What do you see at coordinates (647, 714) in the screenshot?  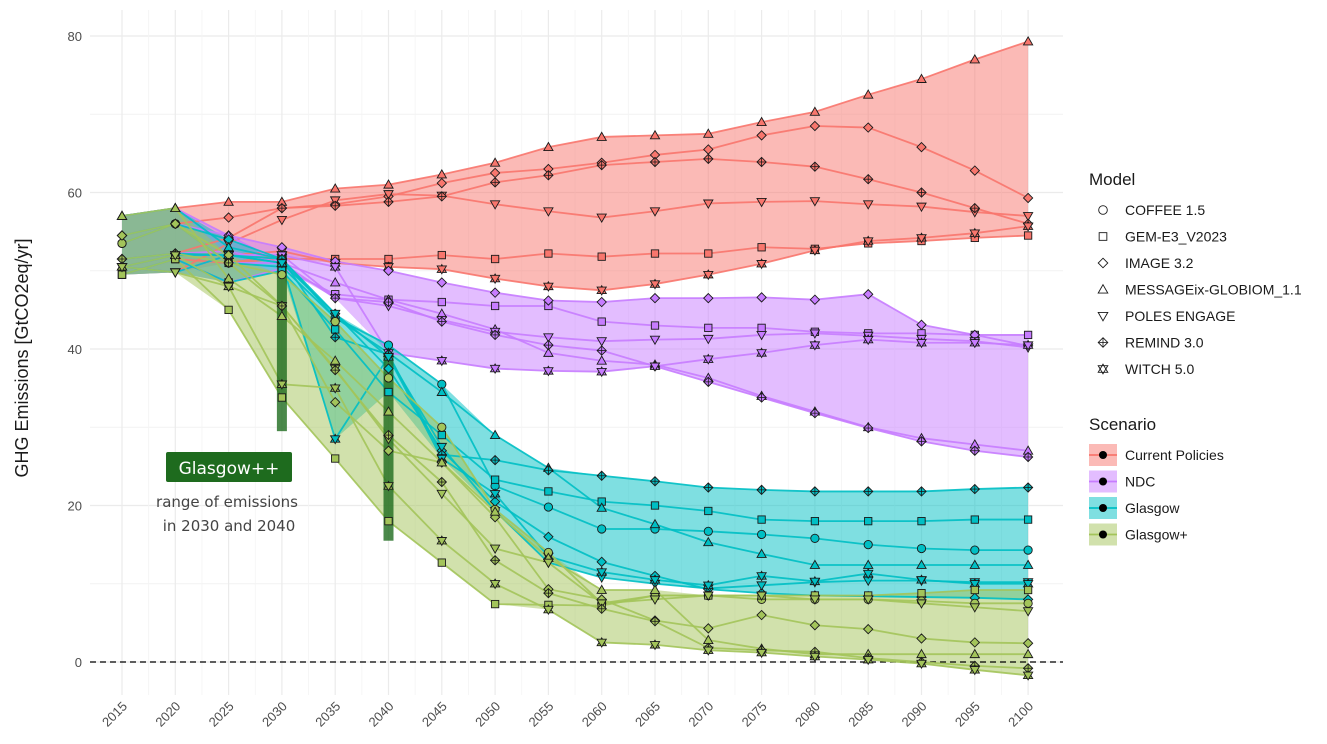 I see `x-tick-label: 2065` at bounding box center [647, 714].